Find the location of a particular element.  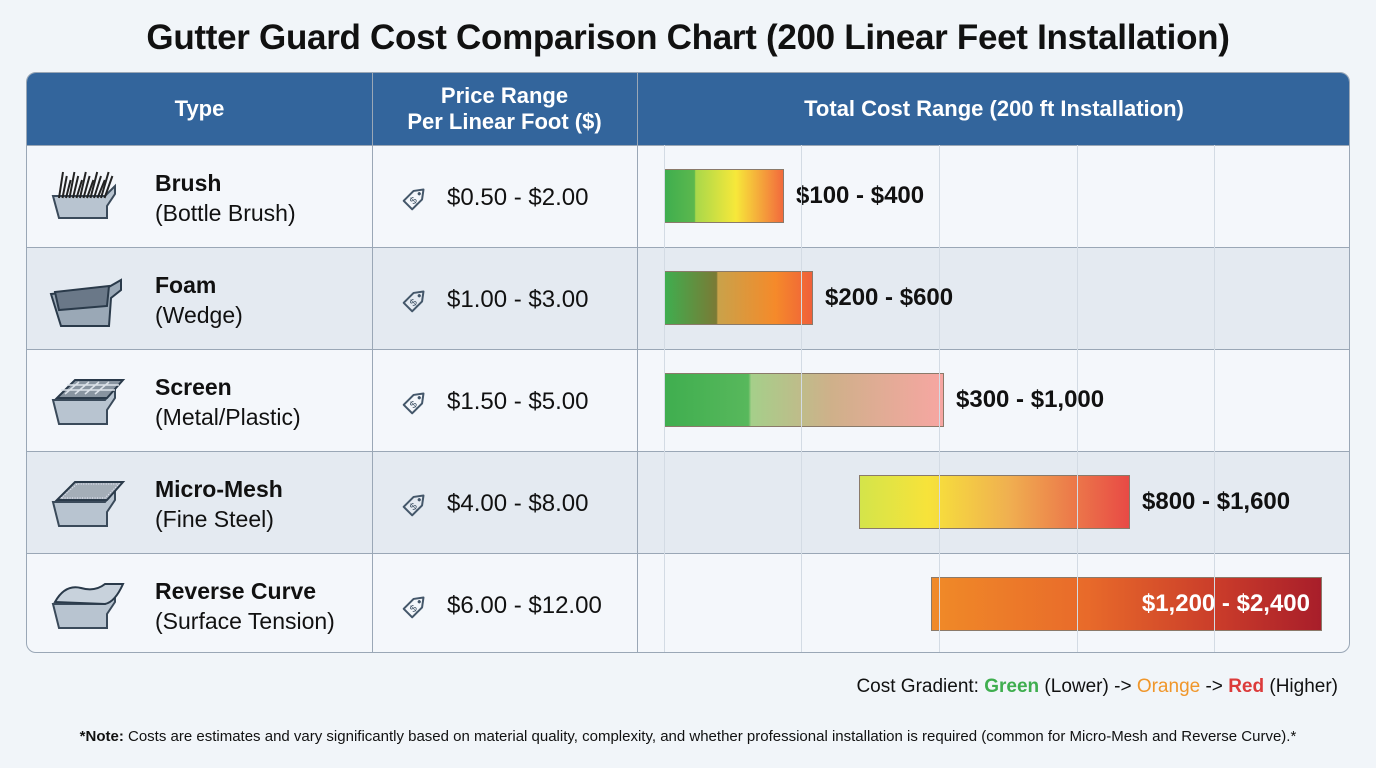

type-name: Brush (Bottle Brush) is located at coordinates (225, 198).